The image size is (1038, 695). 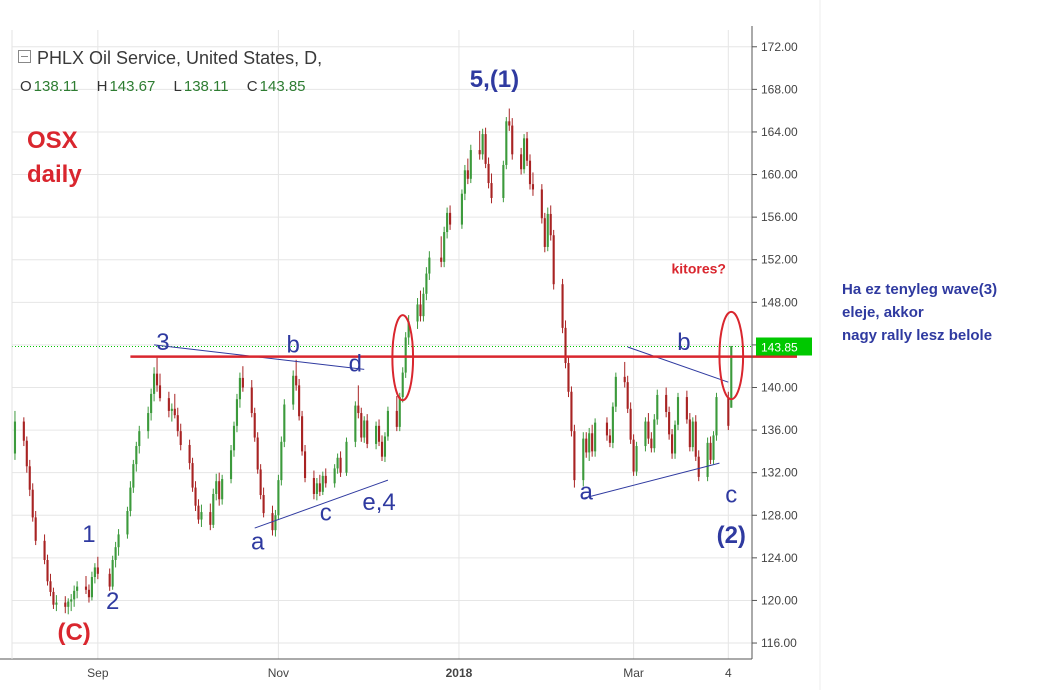 What do you see at coordinates (779, 473) in the screenshot?
I see `y-tick-label: 132.00` at bounding box center [779, 473].